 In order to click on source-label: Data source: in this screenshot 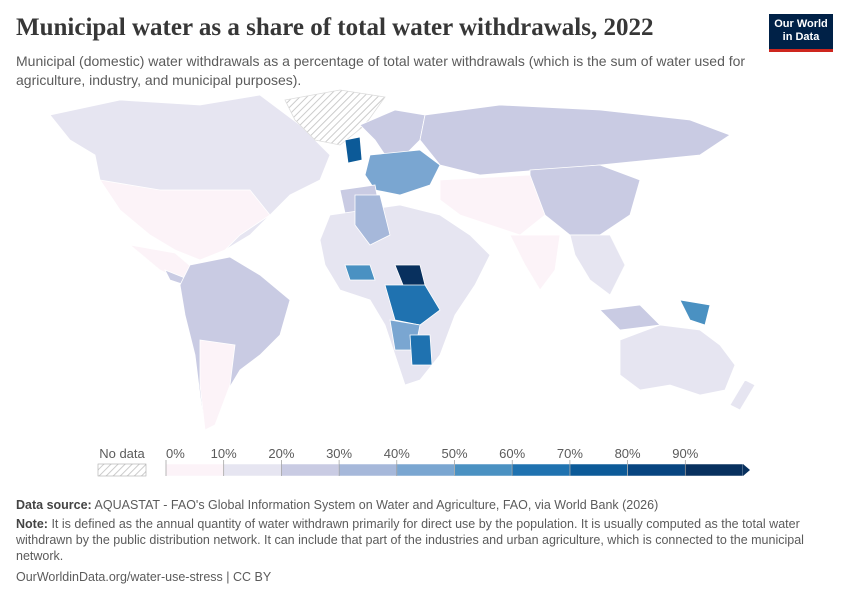, I will do `click(54, 505)`.